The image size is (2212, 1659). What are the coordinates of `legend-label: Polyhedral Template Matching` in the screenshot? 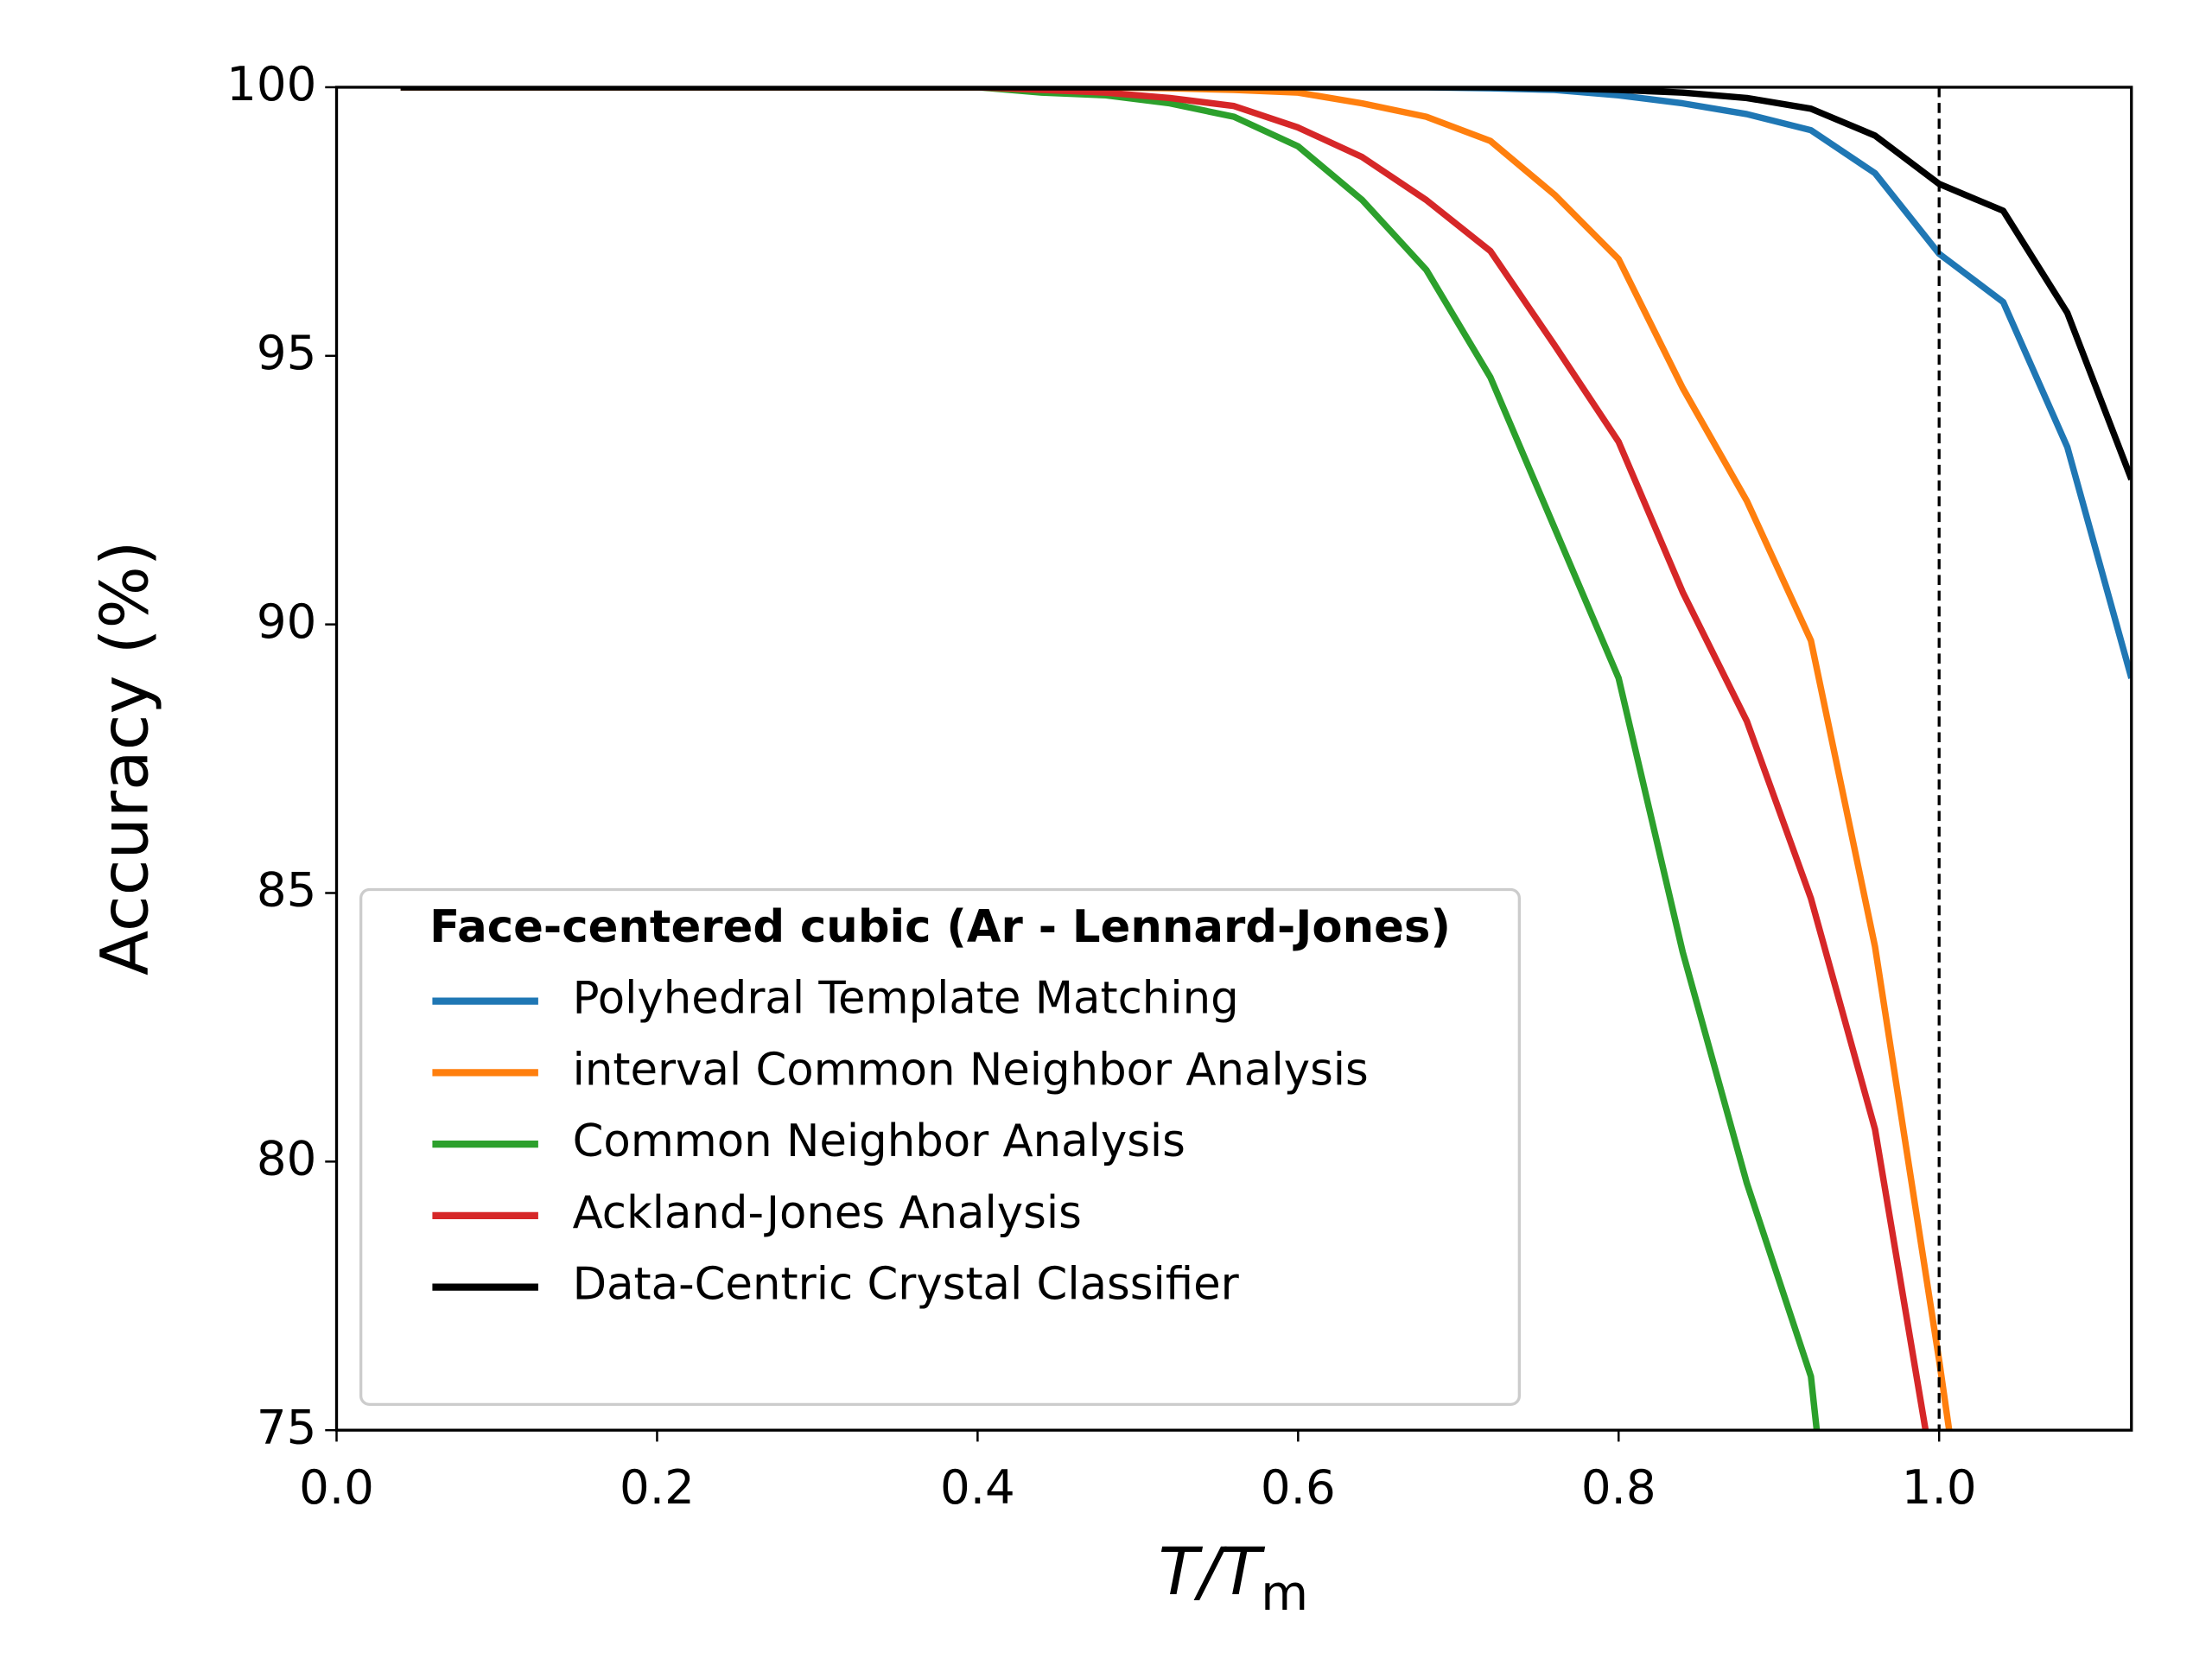 It's located at (906, 999).